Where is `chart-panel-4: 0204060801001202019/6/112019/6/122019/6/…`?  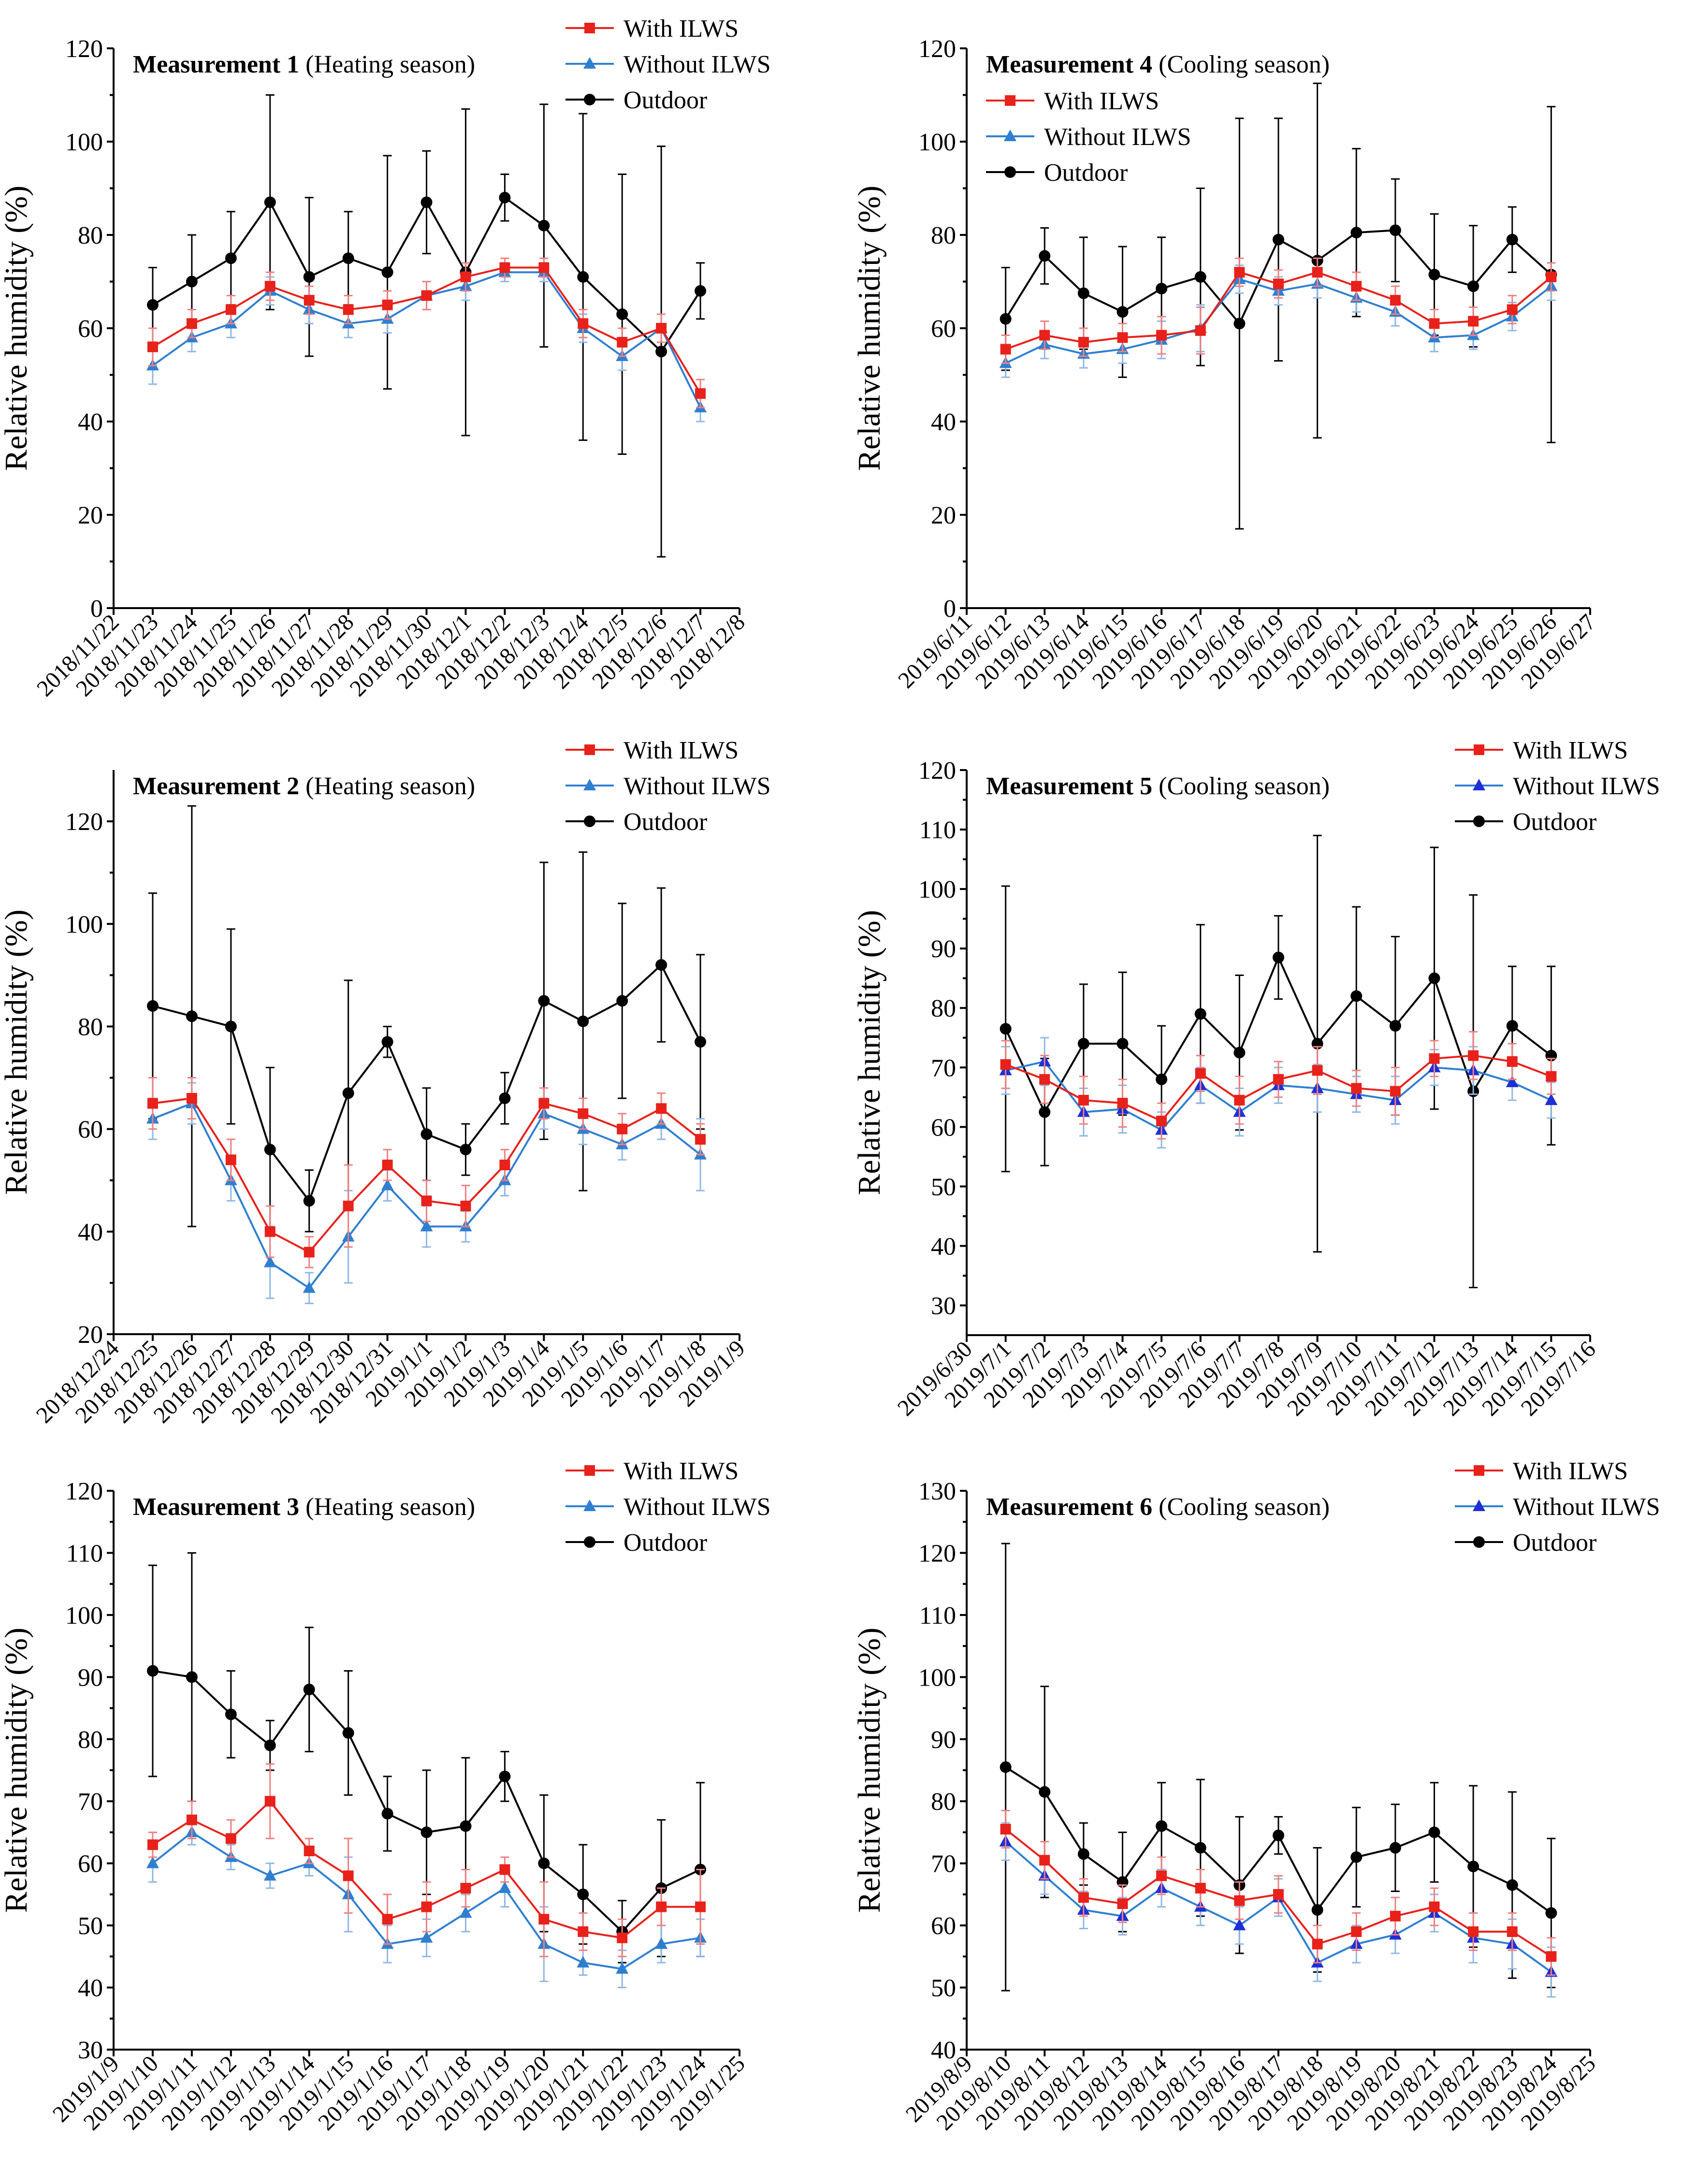 chart-panel-4: 0204060801001202019/6/112019/6/122019/6/… is located at coordinates (1227, 365).